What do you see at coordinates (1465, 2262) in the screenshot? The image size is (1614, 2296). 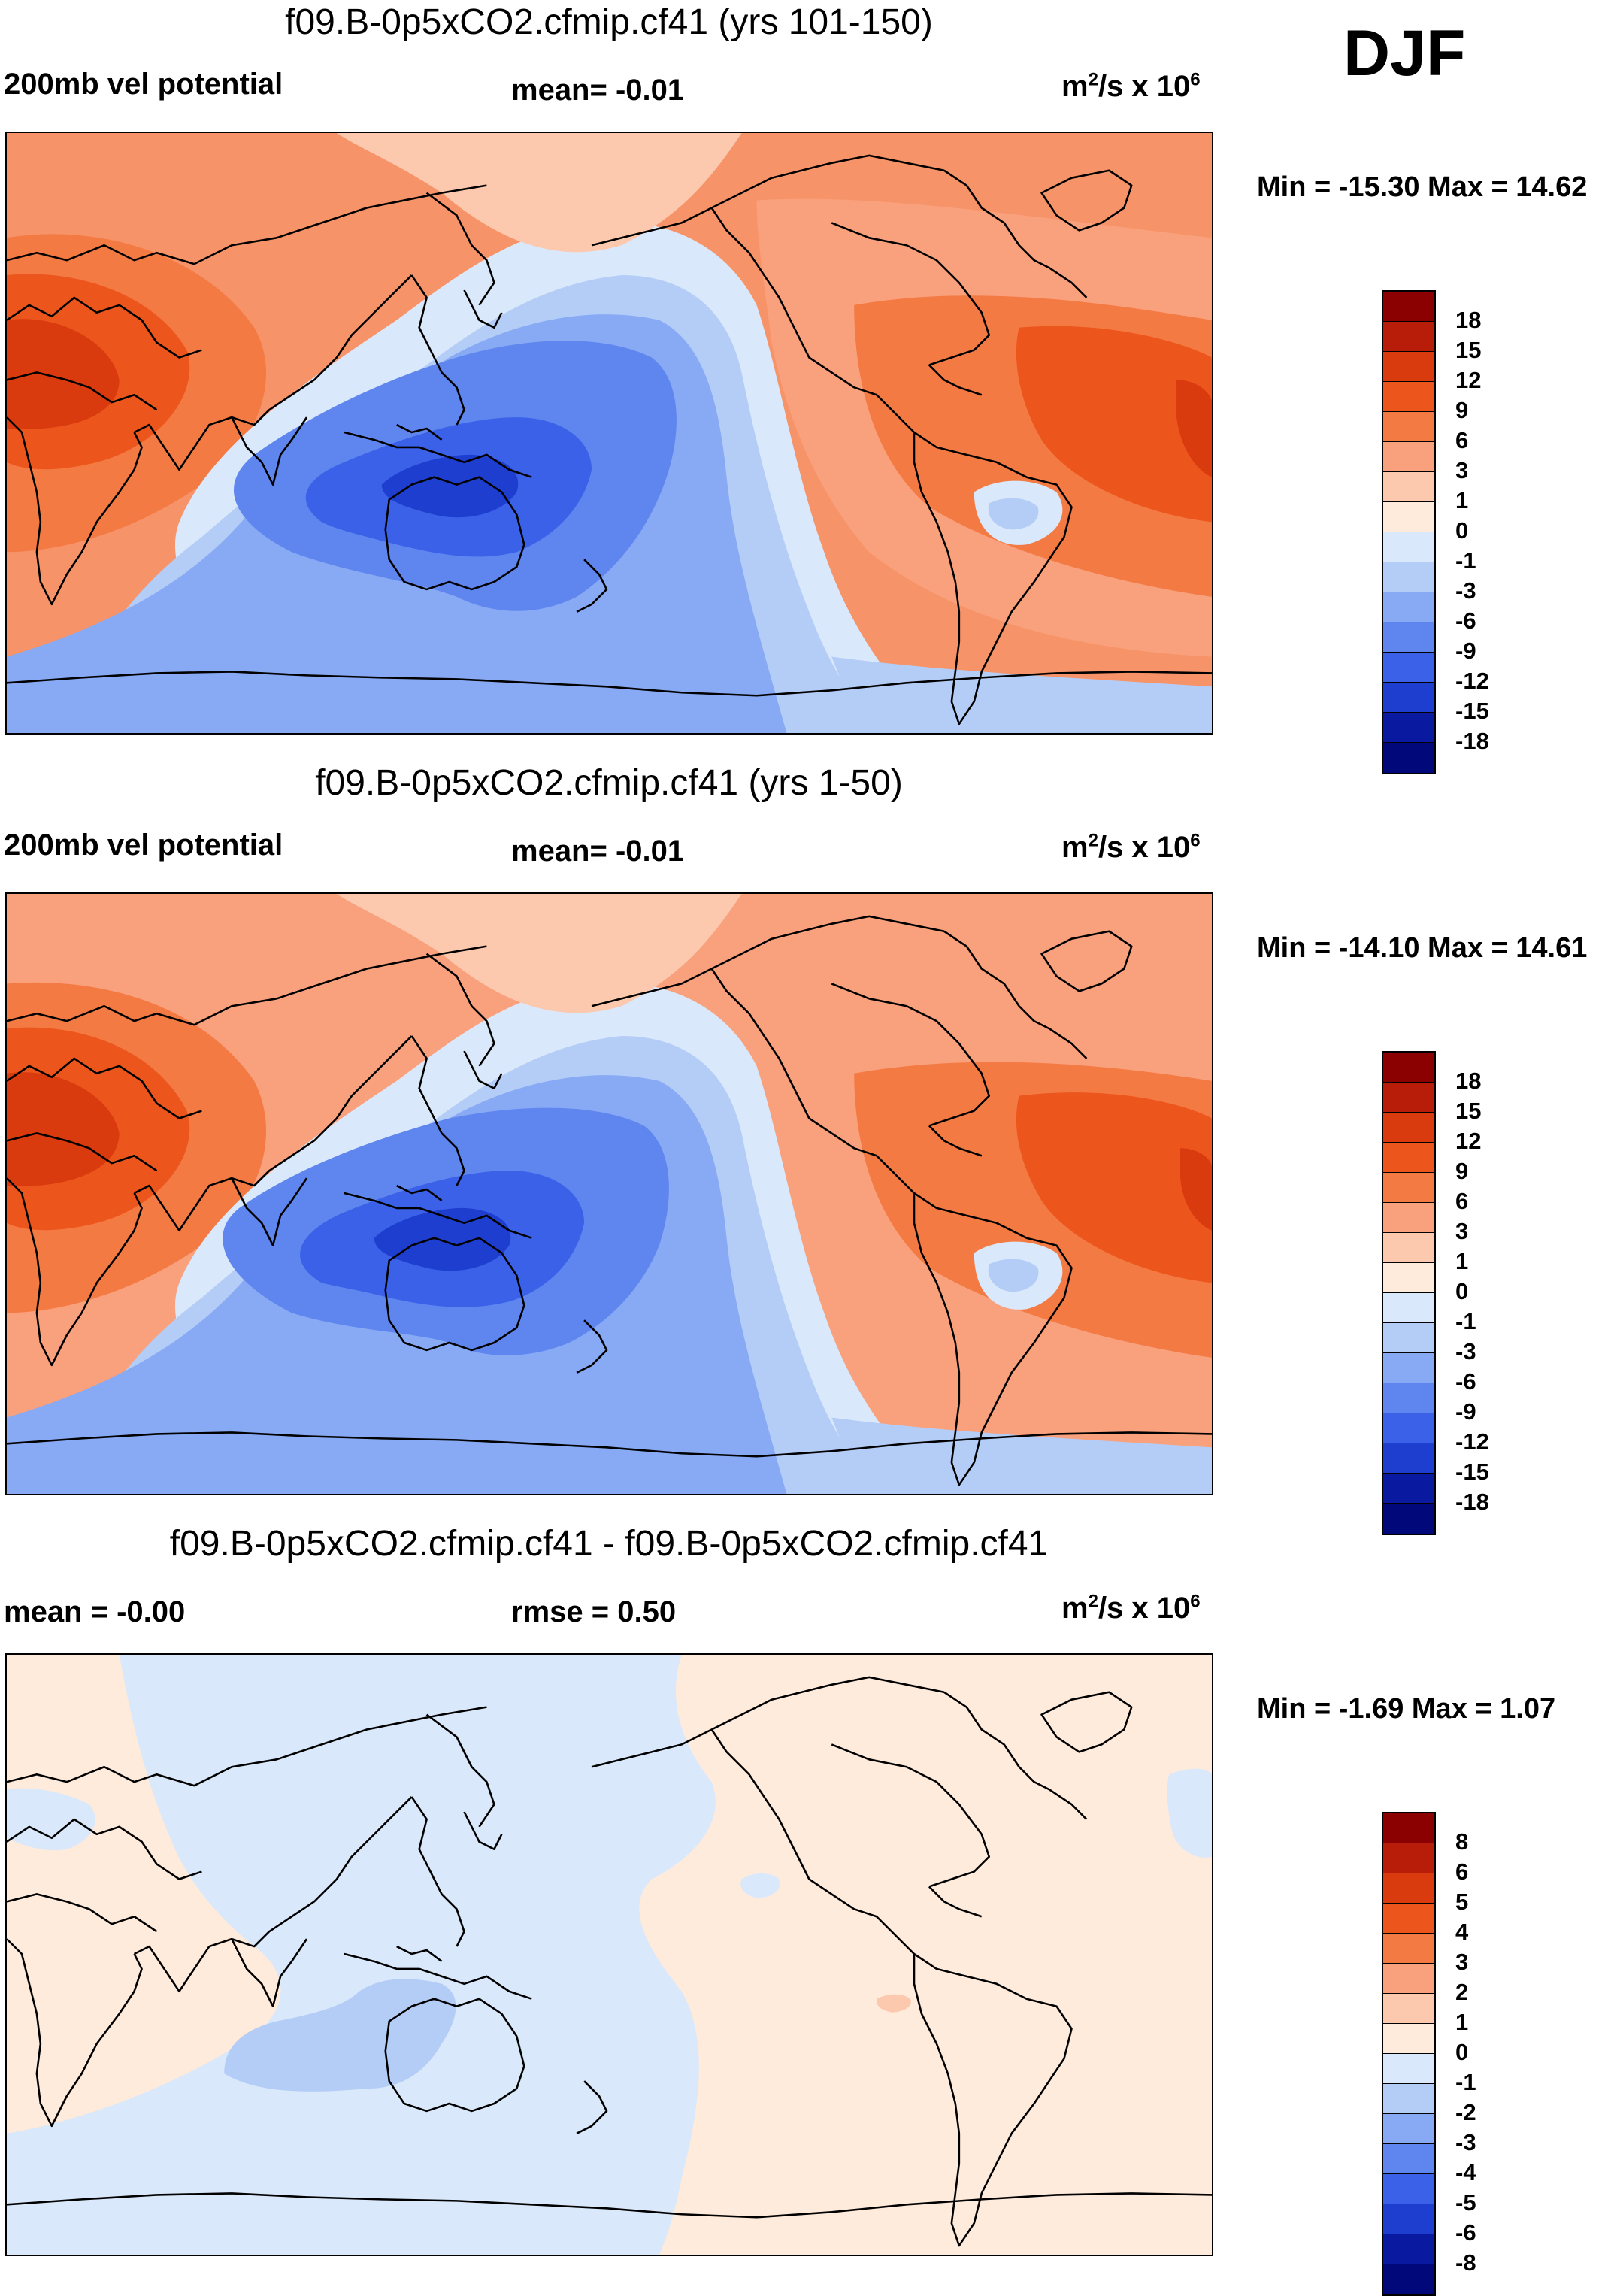 I see `colorbar-level-label: -8` at bounding box center [1465, 2262].